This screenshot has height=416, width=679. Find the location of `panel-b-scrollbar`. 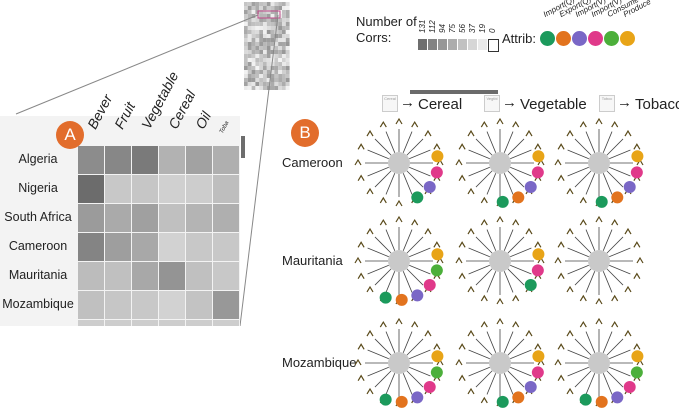

panel-b-scrollbar is located at coordinates (454, 92).